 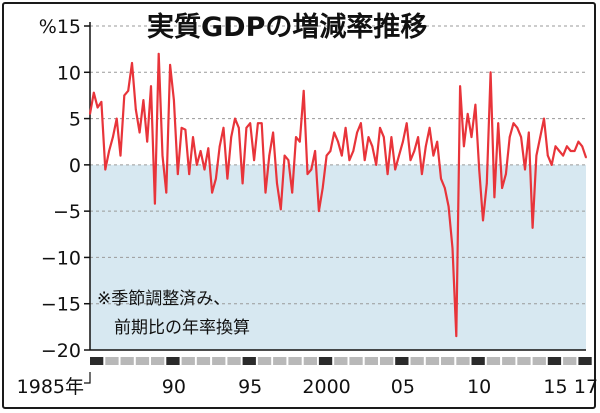 I want to click on x-tick-label: 10, so click(x=479, y=387).